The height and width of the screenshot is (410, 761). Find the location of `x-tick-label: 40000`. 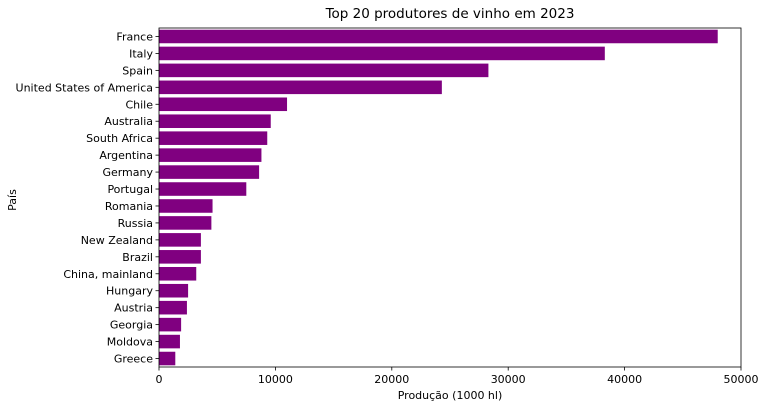

x-tick-label: 40000 is located at coordinates (624, 379).